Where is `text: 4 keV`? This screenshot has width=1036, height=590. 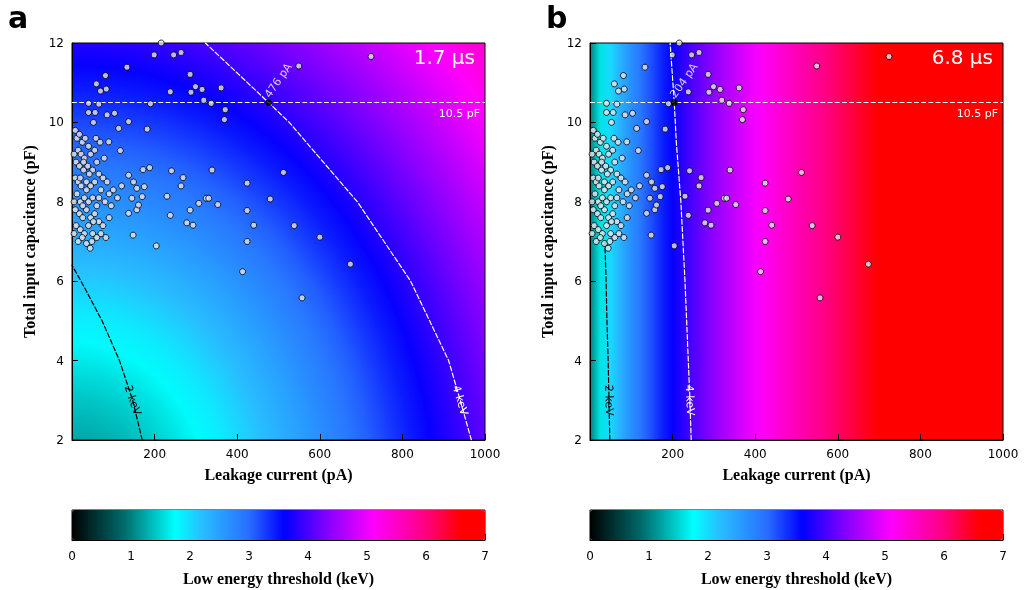
text: 4 keV is located at coordinates (460, 400).